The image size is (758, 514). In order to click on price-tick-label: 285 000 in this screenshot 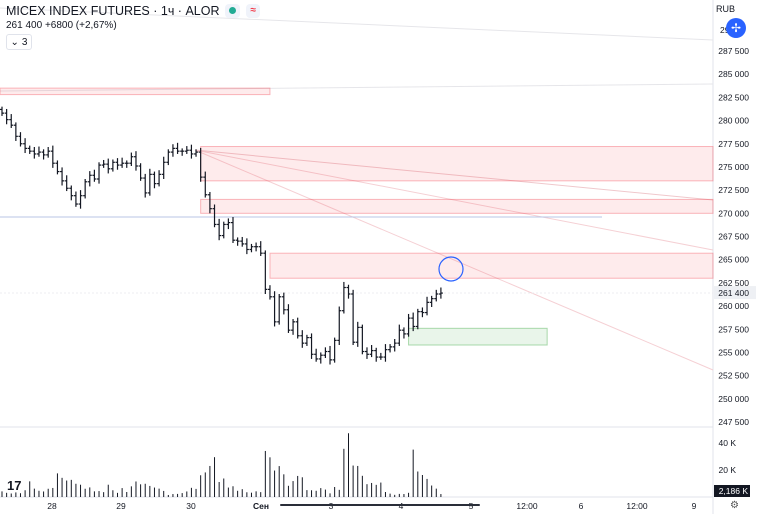, I will do `click(733, 74)`.